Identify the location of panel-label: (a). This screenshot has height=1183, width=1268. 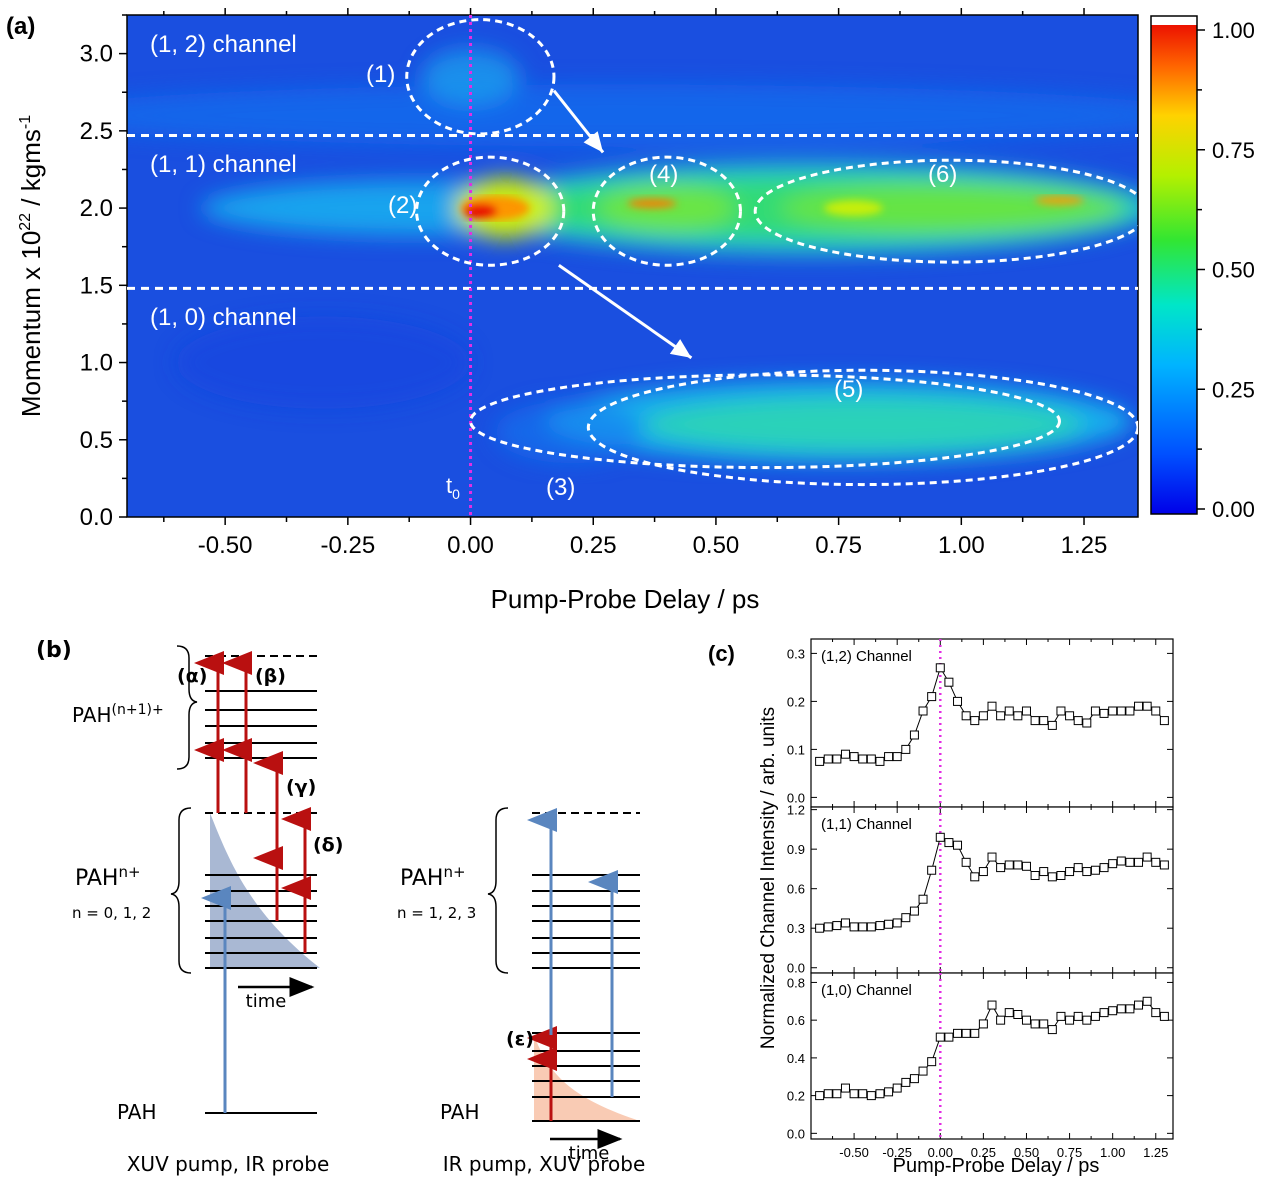
(20, 26).